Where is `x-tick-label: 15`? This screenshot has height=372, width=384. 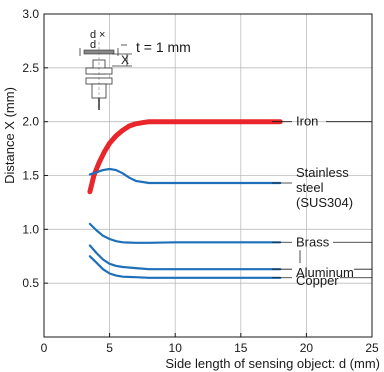
x-tick-label: 15 is located at coordinates (241, 348).